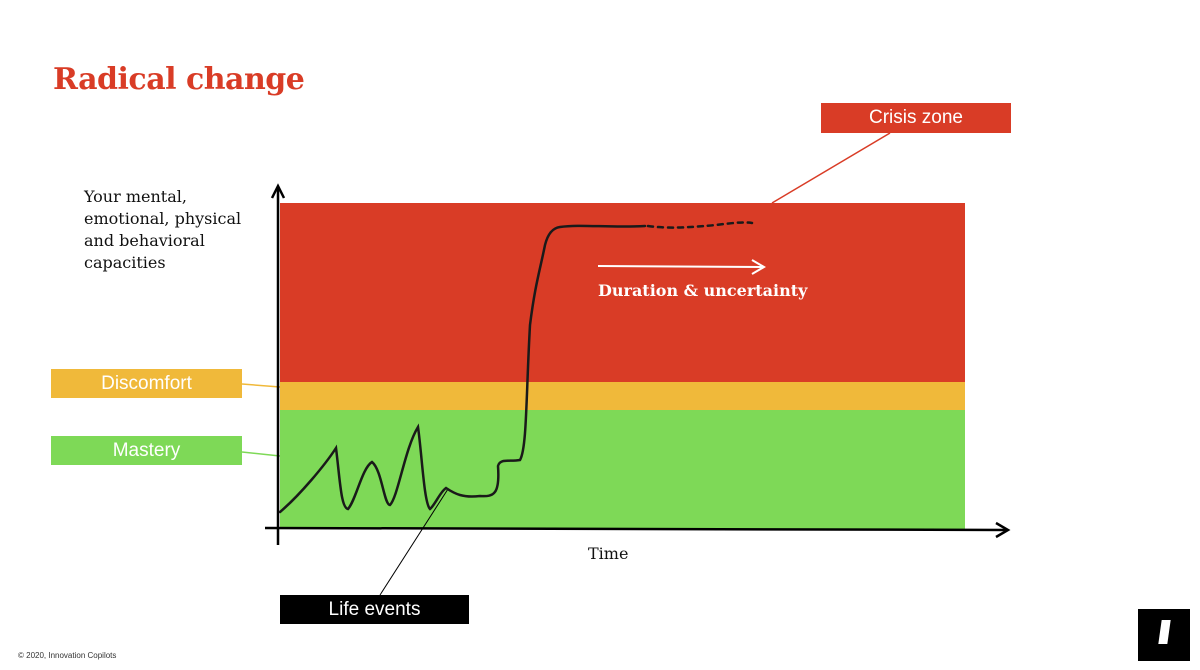 This screenshot has width=1200, height=670. What do you see at coordinates (414, 542) in the screenshot?
I see `life-events-leader-line` at bounding box center [414, 542].